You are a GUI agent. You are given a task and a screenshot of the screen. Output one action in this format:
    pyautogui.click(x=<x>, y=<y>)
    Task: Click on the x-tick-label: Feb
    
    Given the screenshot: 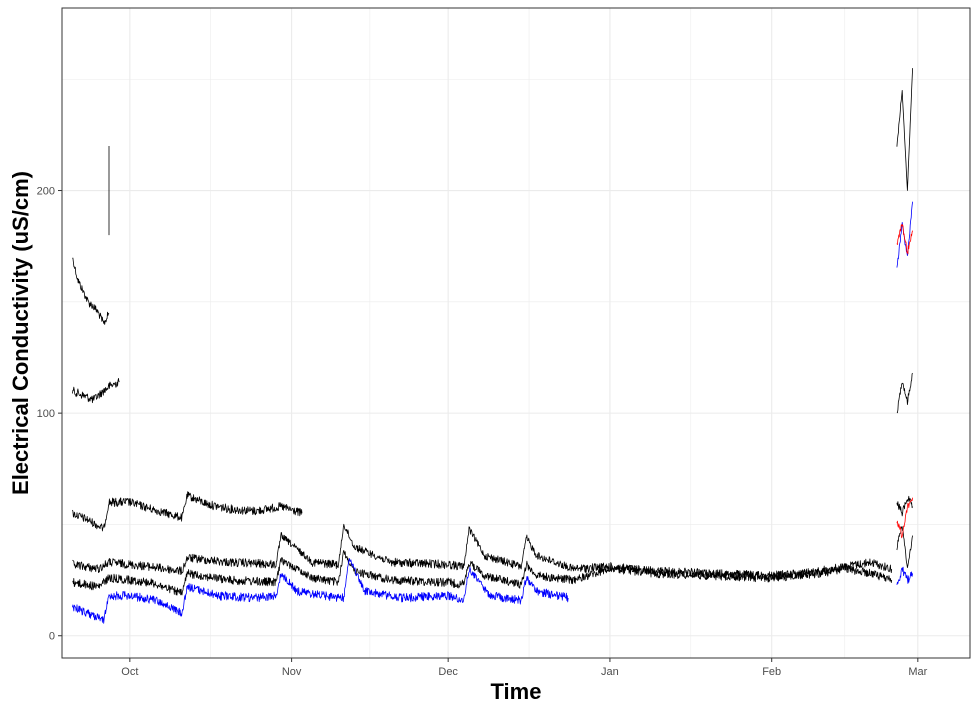 What is the action you would take?
    pyautogui.click(x=771, y=672)
    